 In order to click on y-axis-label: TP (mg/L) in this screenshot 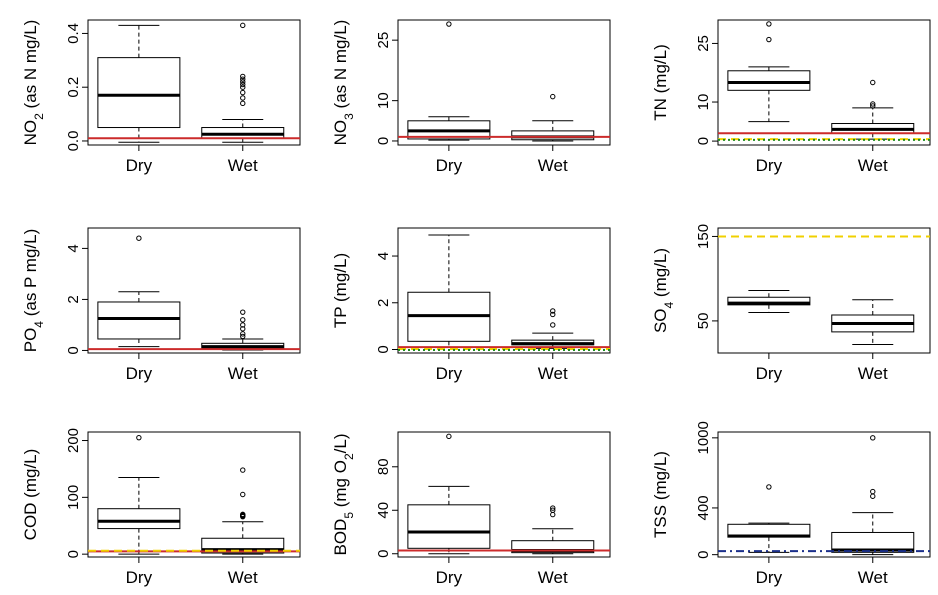, I will do `click(340, 290)`.